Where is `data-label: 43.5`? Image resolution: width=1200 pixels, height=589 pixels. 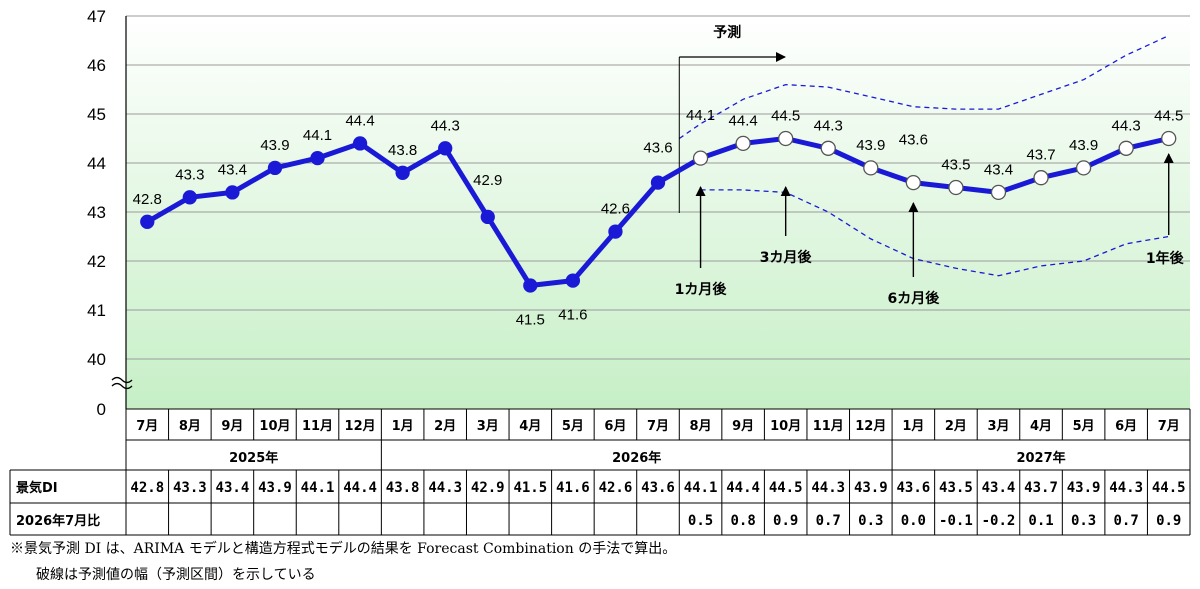
data-label: 43.5 is located at coordinates (955, 165).